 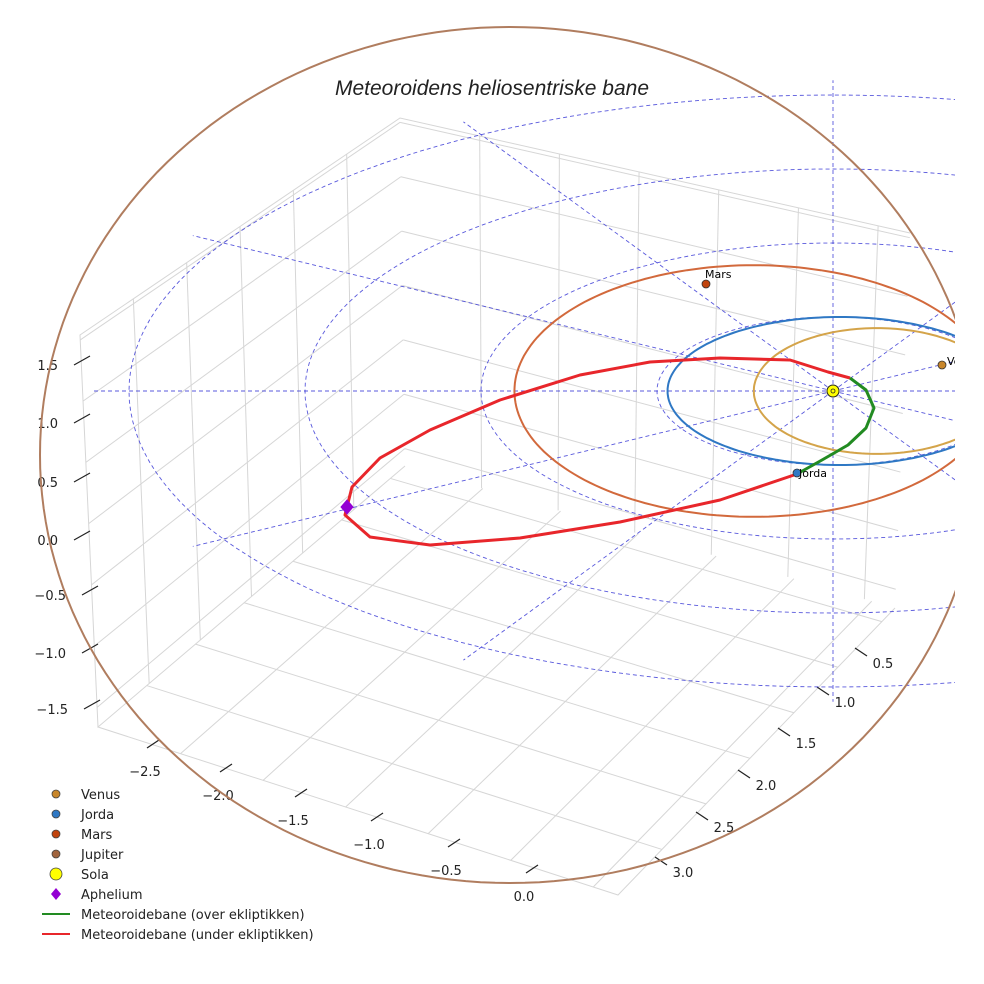 What do you see at coordinates (47, 366) in the screenshot?
I see `z-tick-label: 1.5` at bounding box center [47, 366].